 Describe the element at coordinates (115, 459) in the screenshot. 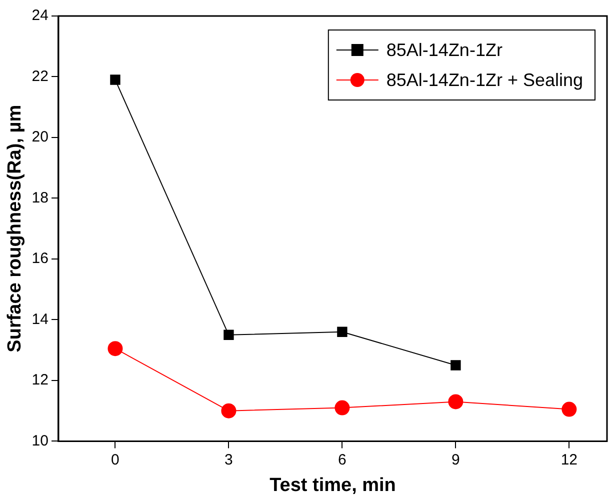

I see `x-tick-label: 0` at that location.